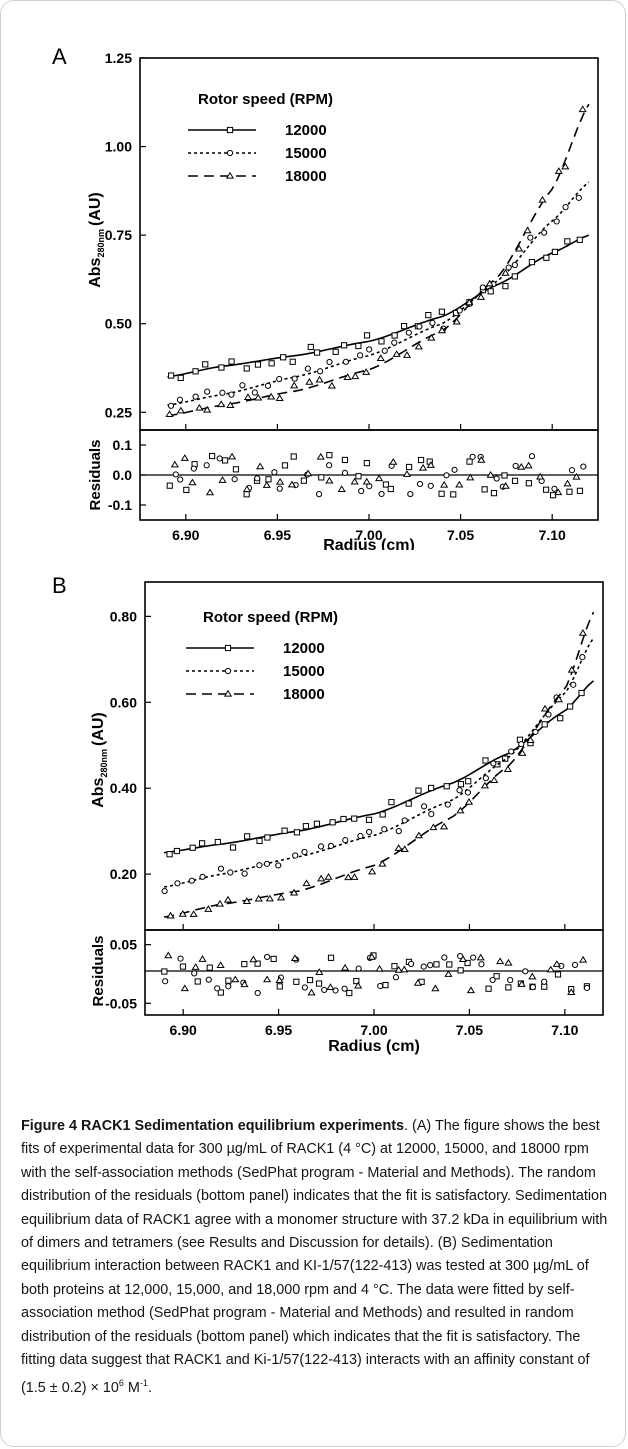 This screenshot has width=628, height=1449. I want to click on residual-tick-label: -0.05, so click(121, 1003).